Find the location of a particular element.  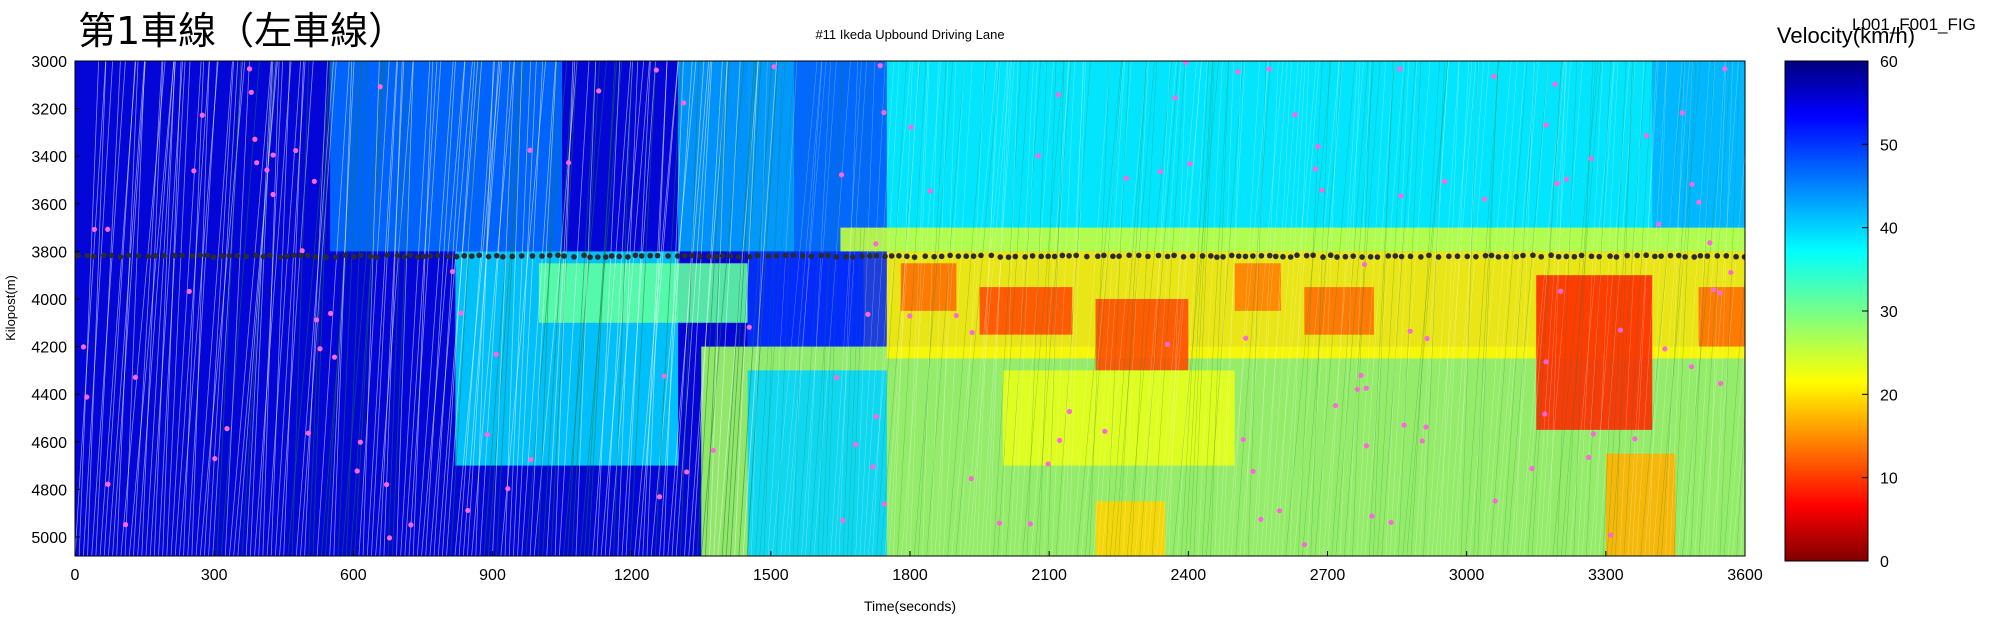

figure-id: L001_F001_FIG is located at coordinates (1914, 24).